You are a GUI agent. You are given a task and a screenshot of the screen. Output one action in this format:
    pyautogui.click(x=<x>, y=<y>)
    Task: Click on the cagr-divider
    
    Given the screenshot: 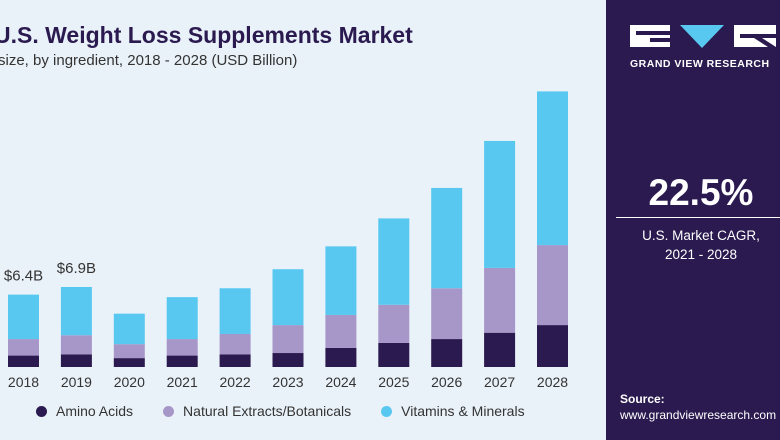 What is the action you would take?
    pyautogui.click(x=698, y=217)
    